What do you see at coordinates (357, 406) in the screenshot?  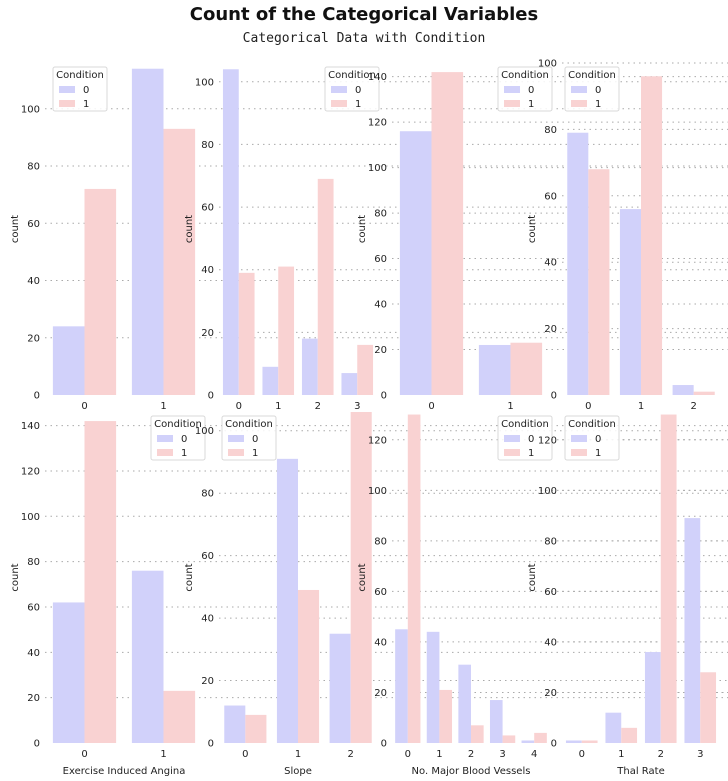 I see `x-tick-label: 3` at bounding box center [357, 406].